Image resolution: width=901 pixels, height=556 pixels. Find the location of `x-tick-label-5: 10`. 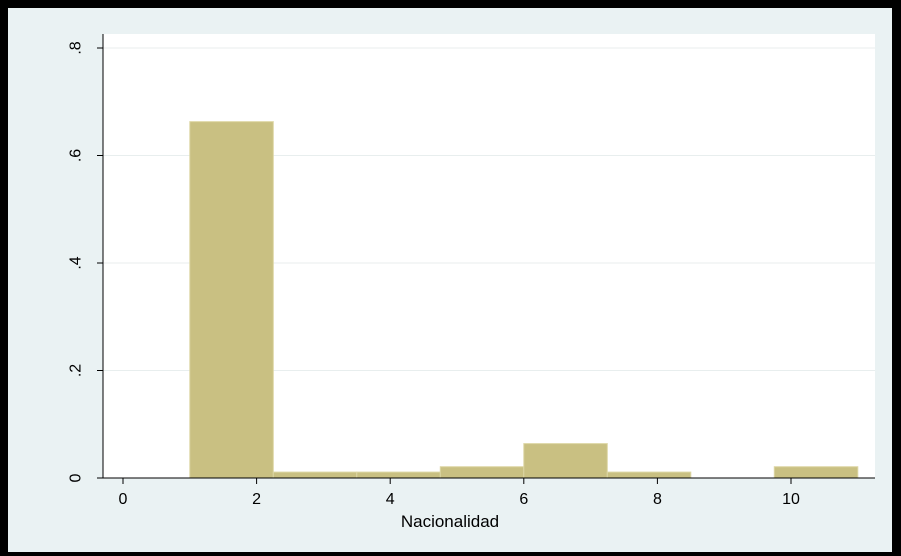

x-tick-label-5: 10 is located at coordinates (791, 499).